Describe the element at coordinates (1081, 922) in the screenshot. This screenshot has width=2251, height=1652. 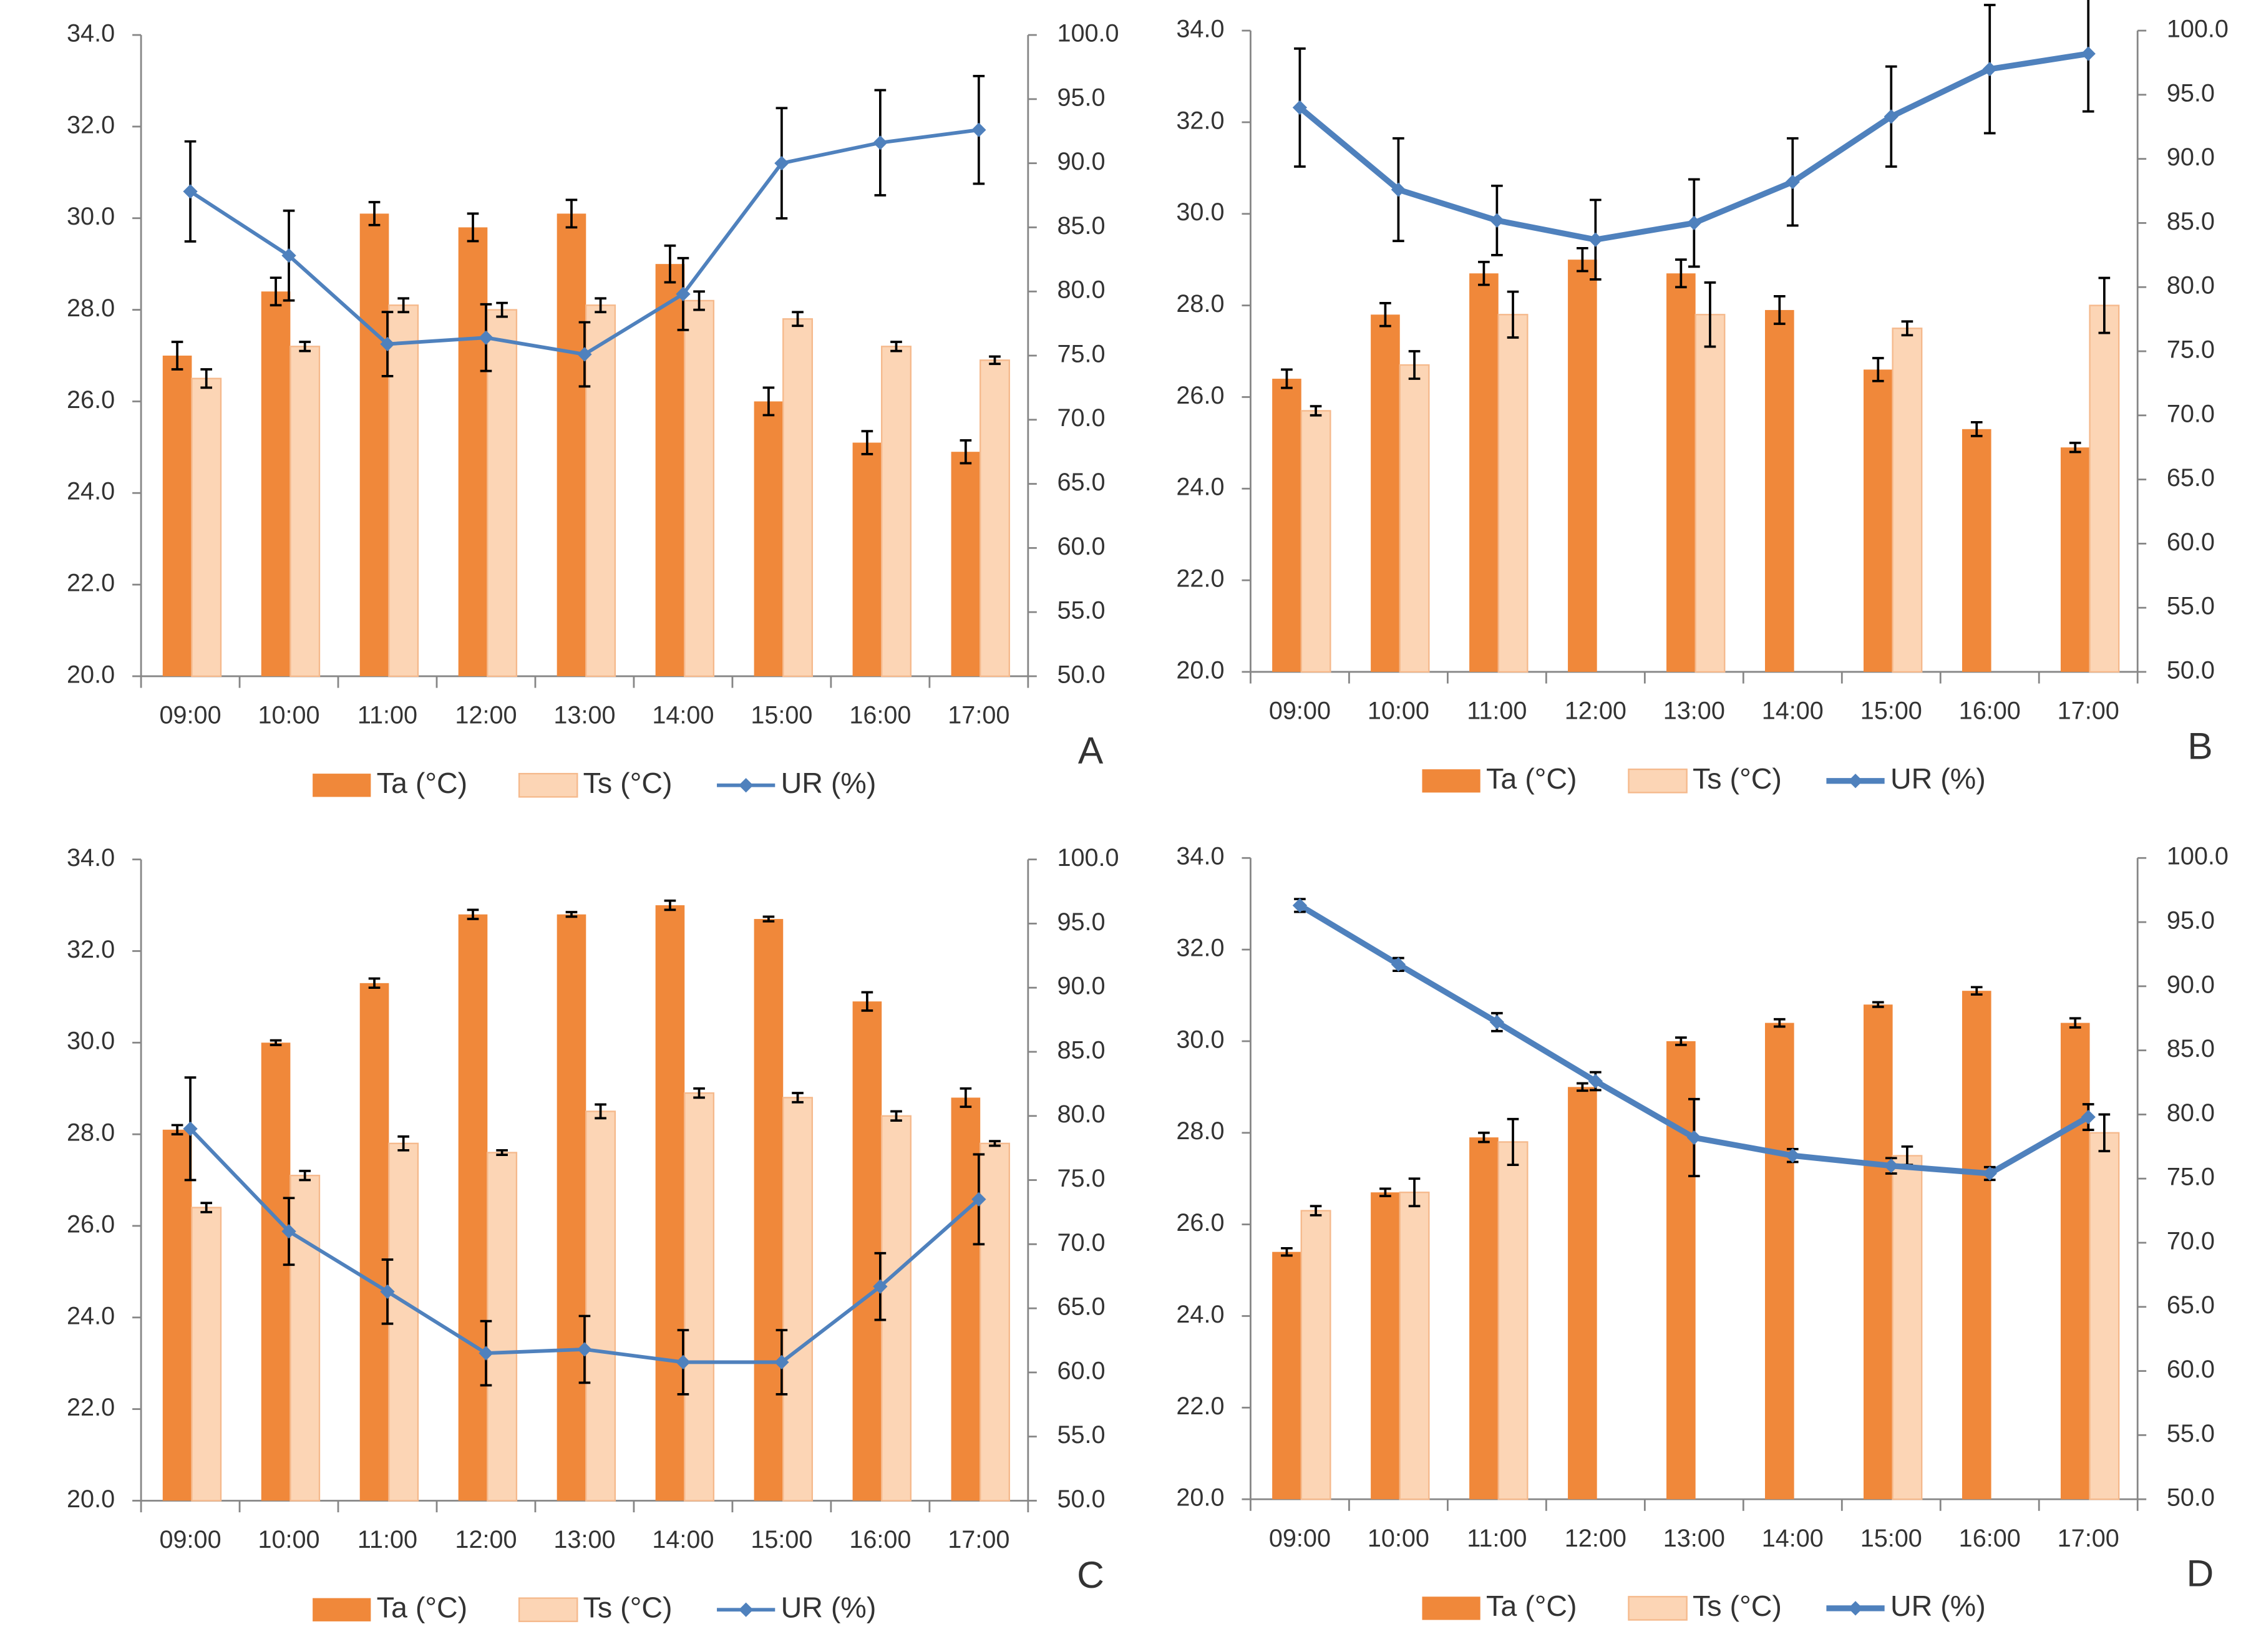
I see `y2-tick-label: 95.0` at that location.